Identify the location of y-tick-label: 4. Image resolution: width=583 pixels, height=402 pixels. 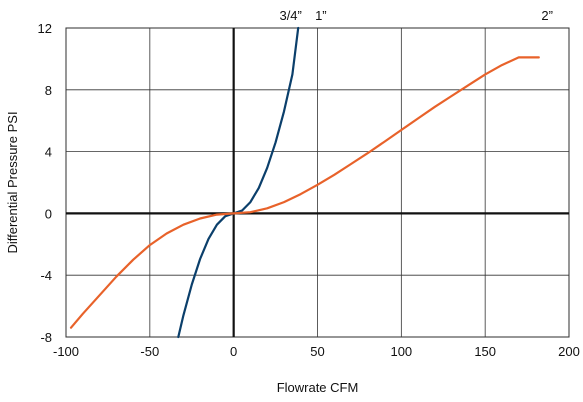
(48, 152).